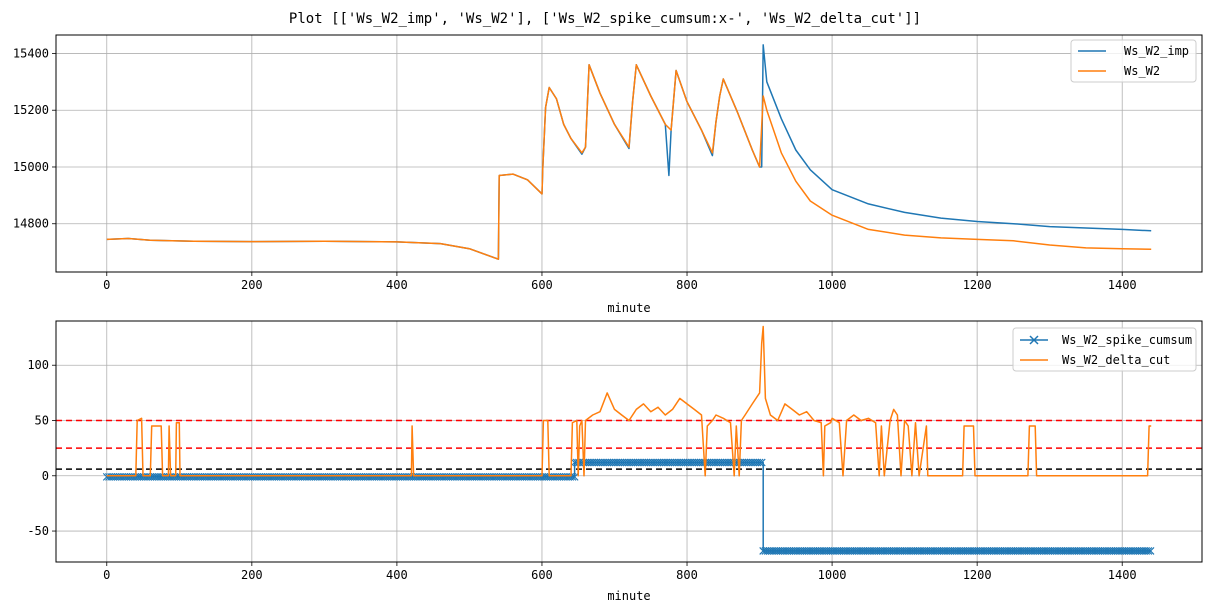 This screenshot has height=611, width=1211. I want to click on legend-label-ws-w2: Ws_W2, so click(1142, 71).